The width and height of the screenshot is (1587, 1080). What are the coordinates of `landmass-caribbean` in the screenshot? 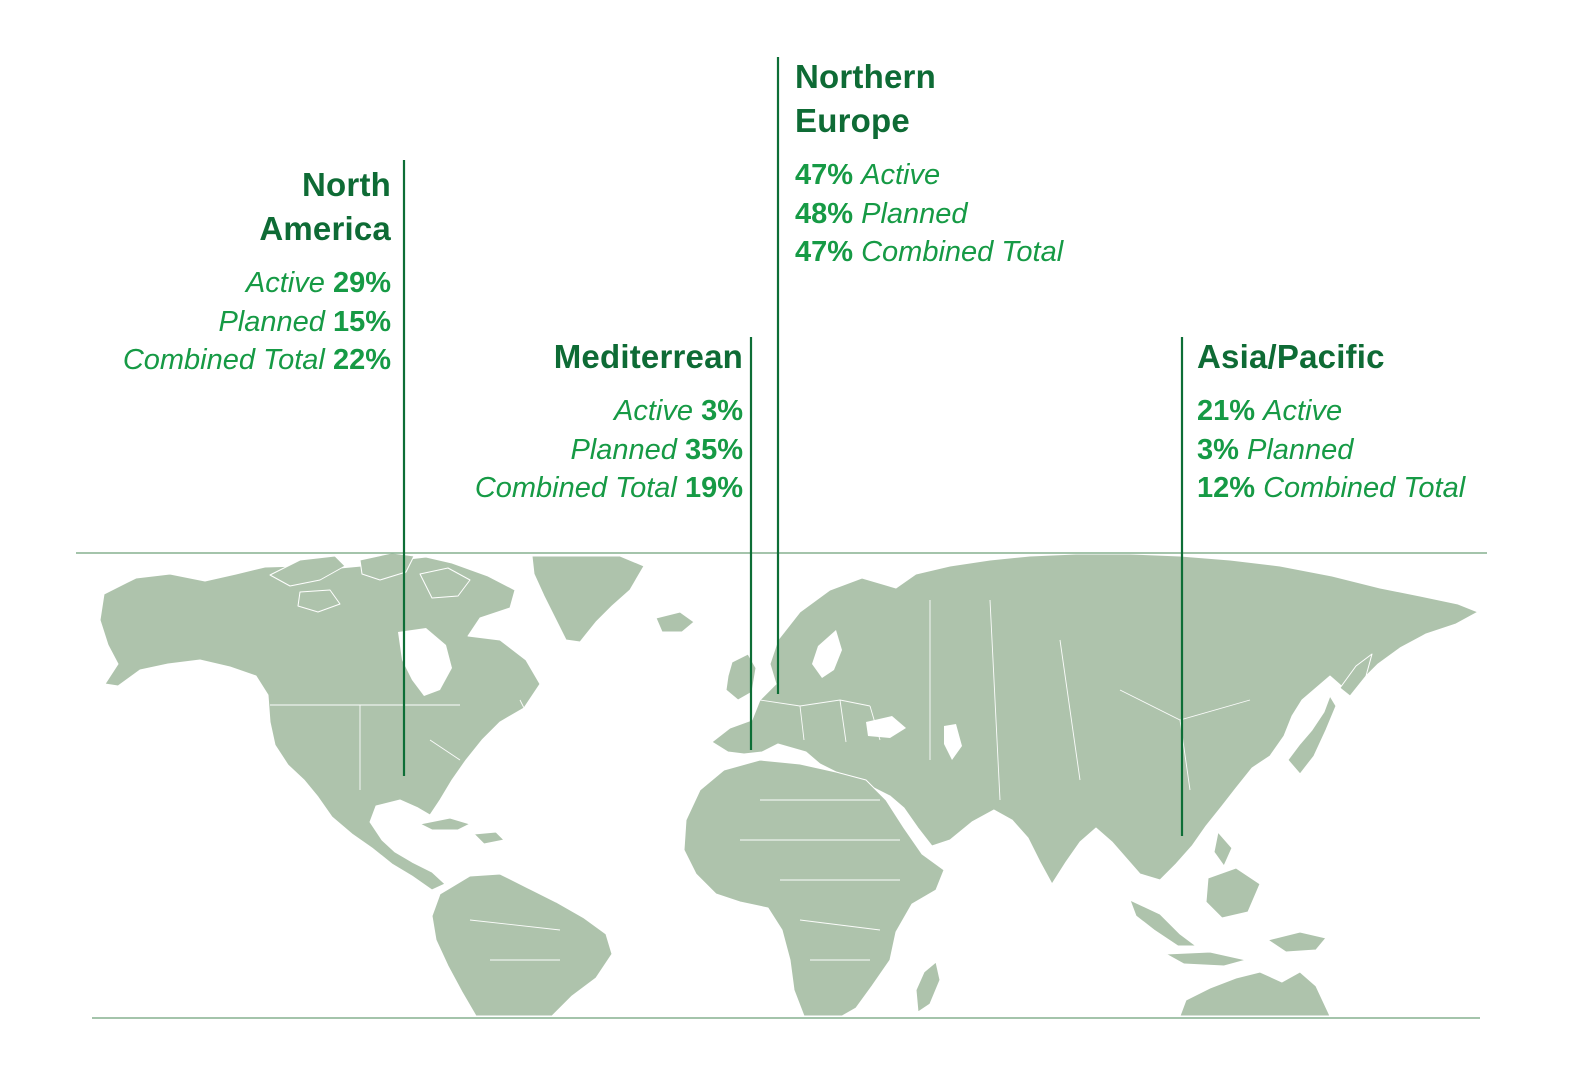 It's located at (462, 831).